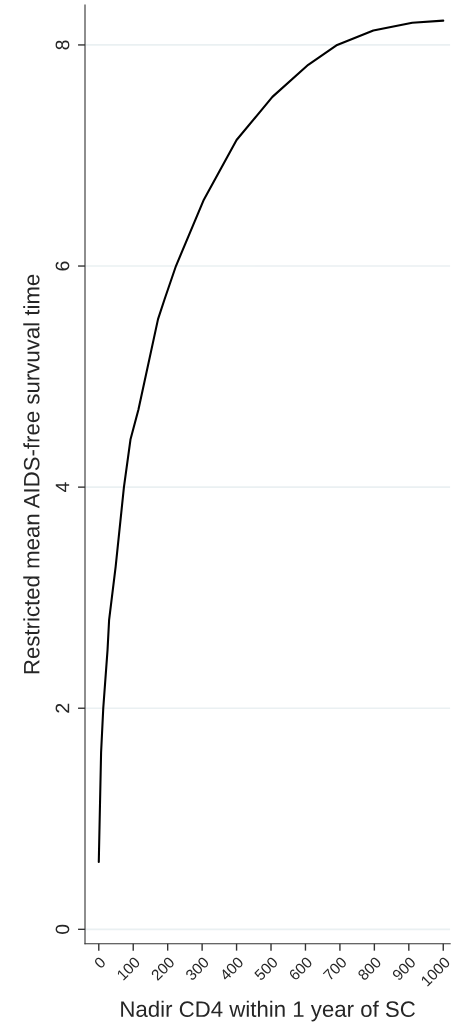 Image resolution: width=457 pixels, height=1028 pixels. What do you see at coordinates (62, 266) in the screenshot?
I see `y-tick-label: 6` at bounding box center [62, 266].